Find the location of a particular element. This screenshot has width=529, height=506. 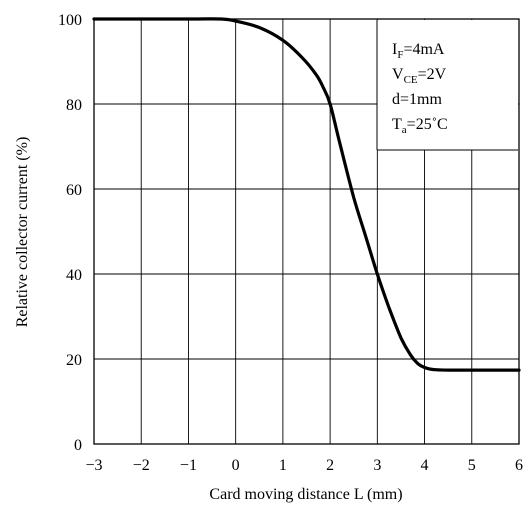

x-tick-label: 4 is located at coordinates (425, 465).